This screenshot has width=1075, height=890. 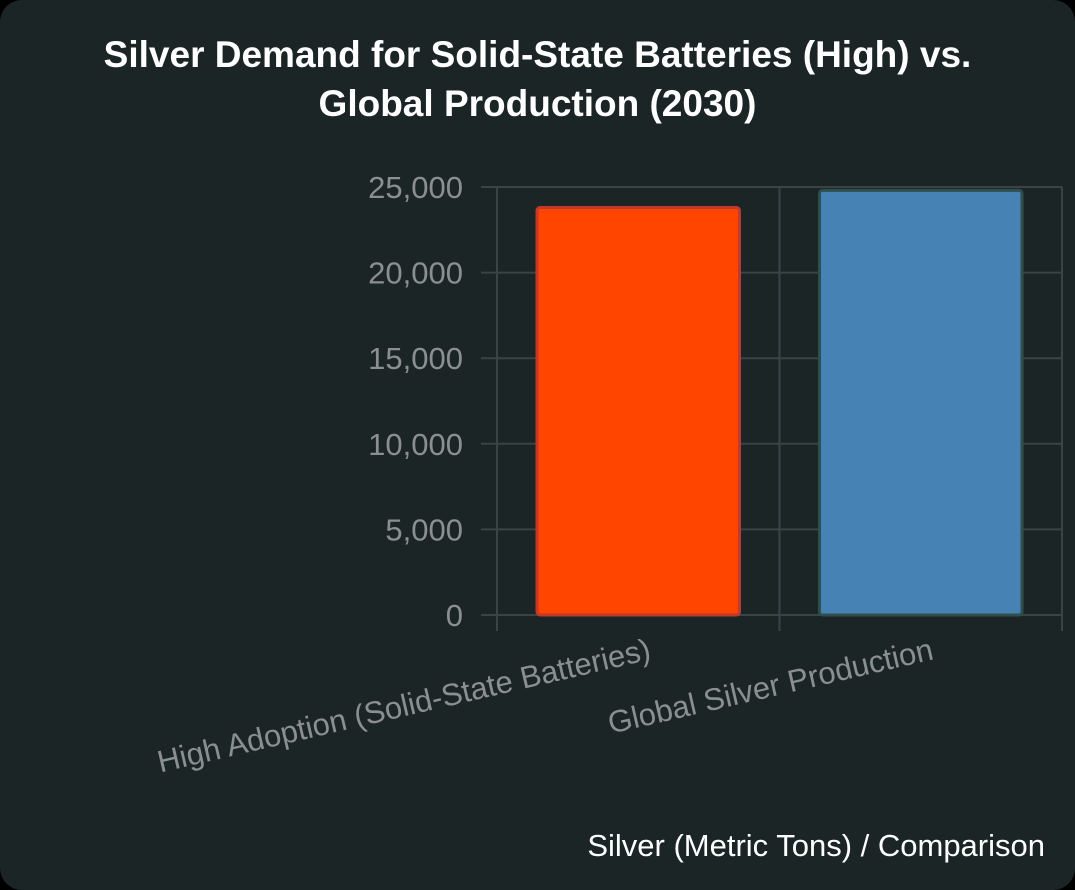 I want to click on chart-title-line-2: Global Production (2030), so click(x=537, y=103).